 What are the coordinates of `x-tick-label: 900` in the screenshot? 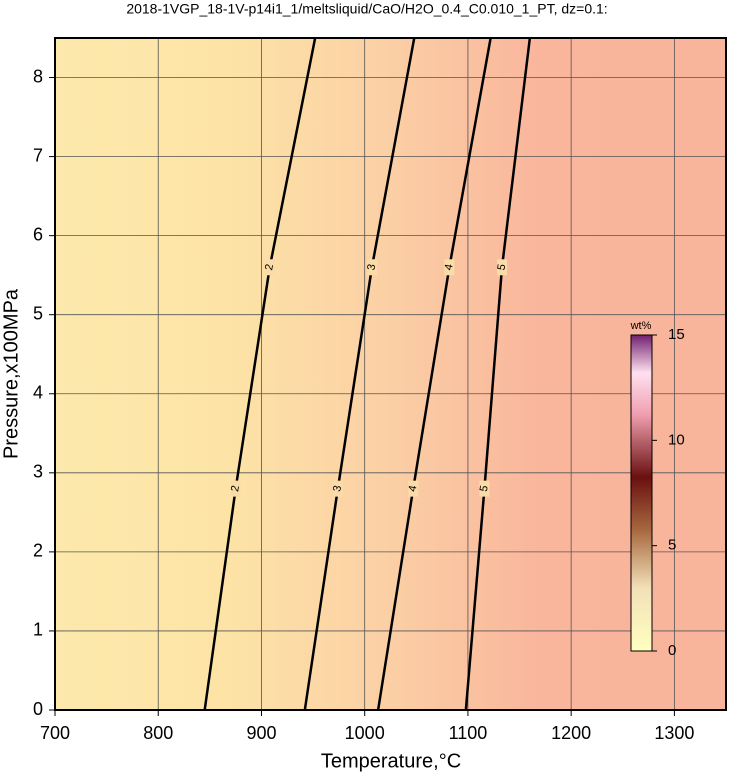 It's located at (261, 733).